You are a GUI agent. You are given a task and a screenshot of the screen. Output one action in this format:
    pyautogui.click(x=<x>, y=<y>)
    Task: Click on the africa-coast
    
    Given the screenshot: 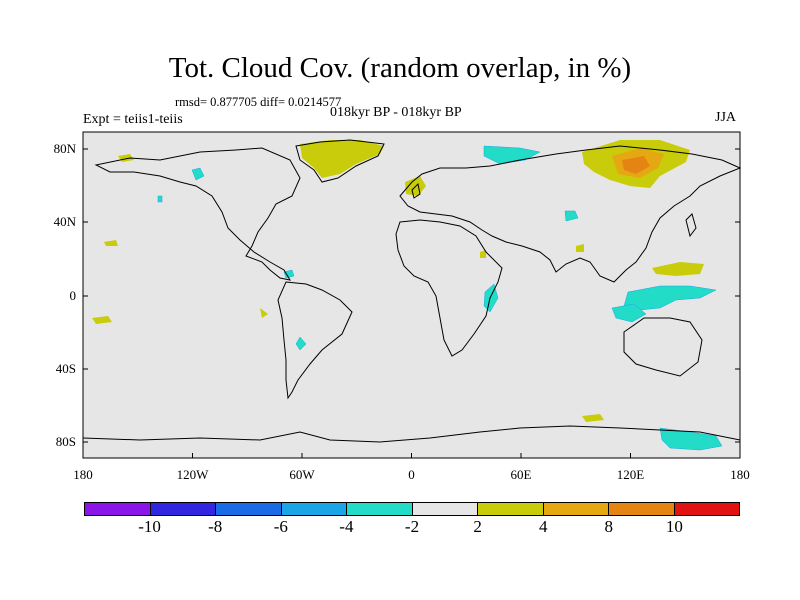 What is the action you would take?
    pyautogui.click(x=449, y=288)
    